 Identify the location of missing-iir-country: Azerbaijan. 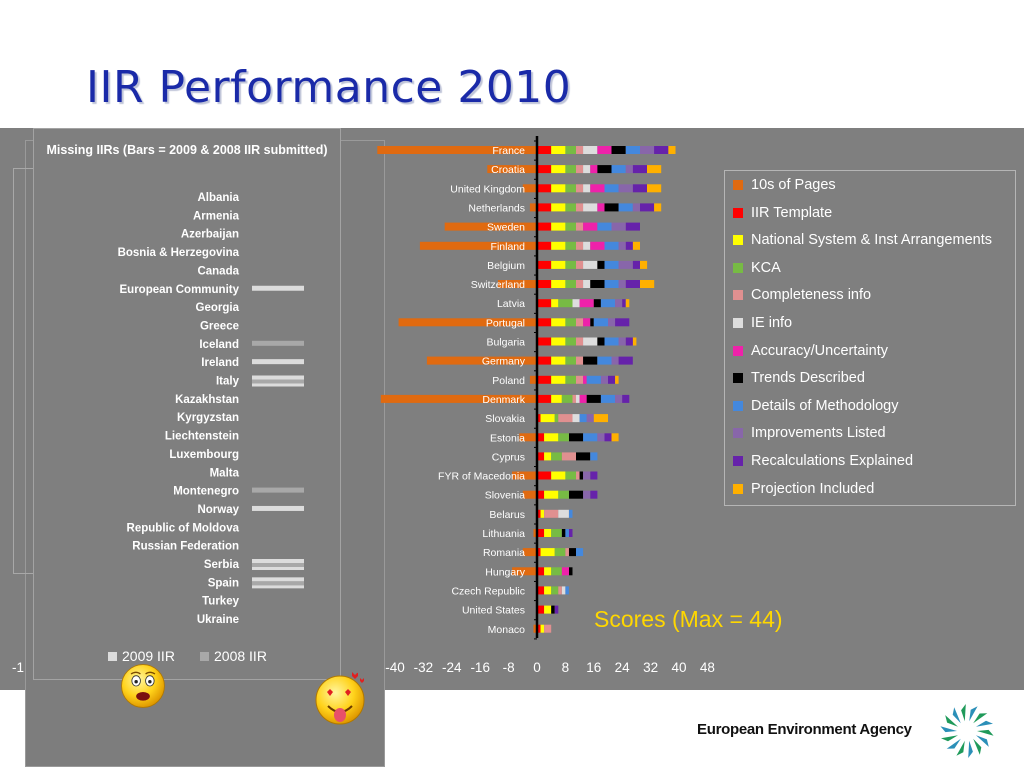
(210, 235).